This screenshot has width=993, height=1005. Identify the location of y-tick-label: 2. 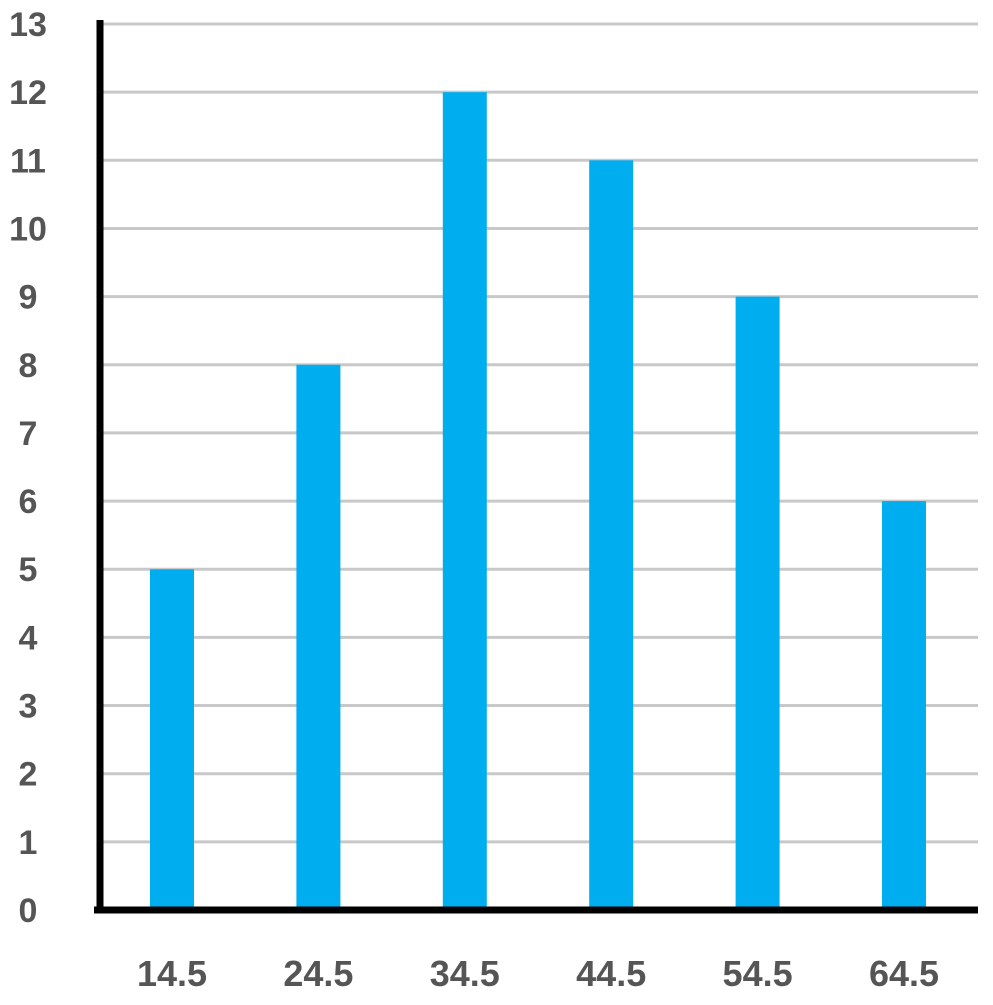
(28, 775).